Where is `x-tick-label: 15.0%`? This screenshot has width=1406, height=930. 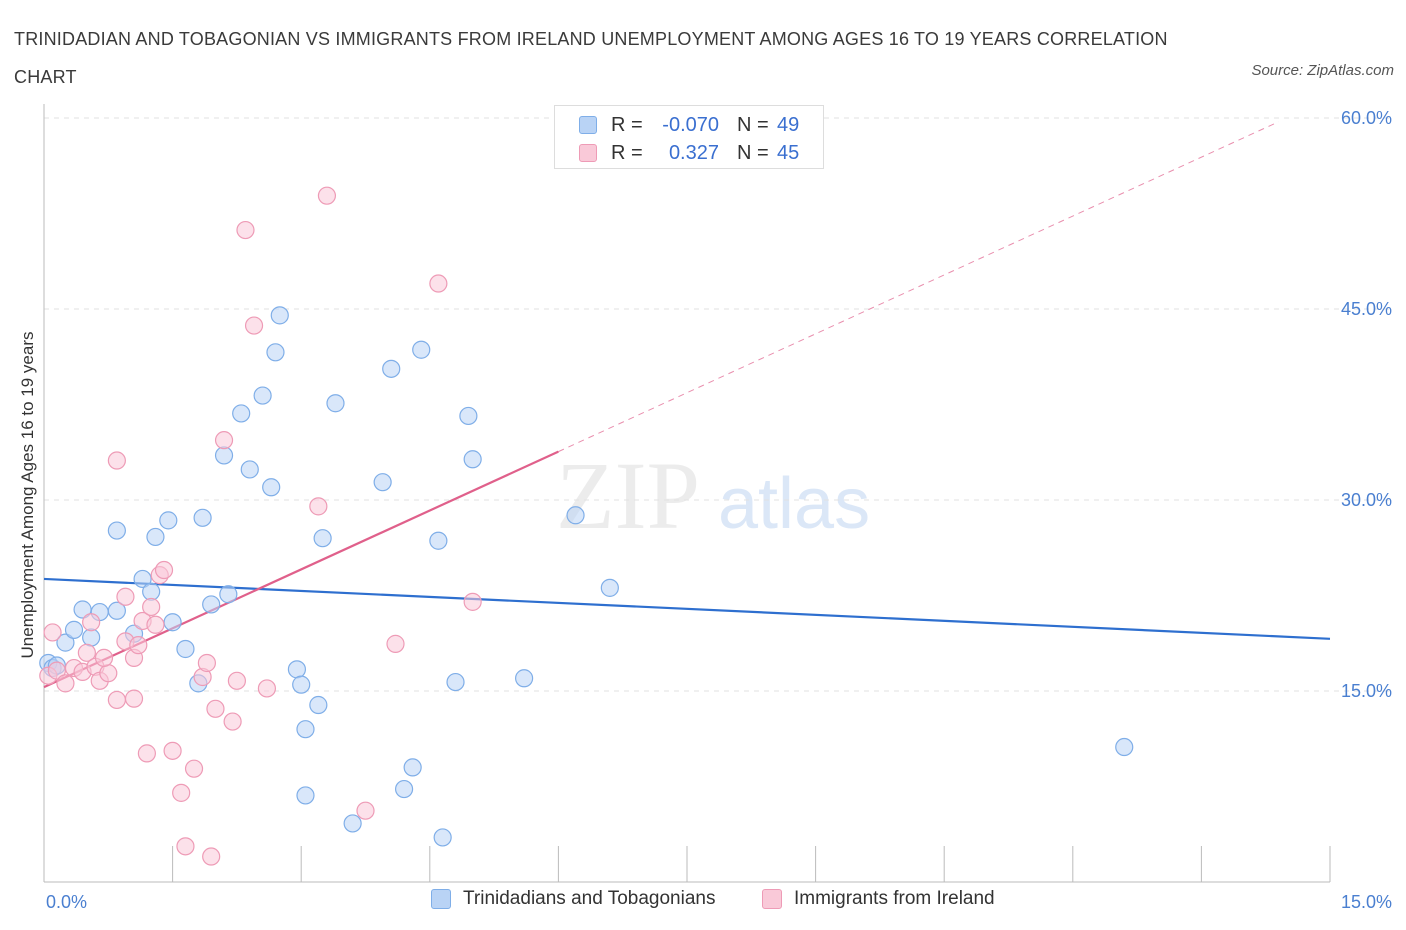 x-tick-label: 15.0% is located at coordinates (1366, 902).